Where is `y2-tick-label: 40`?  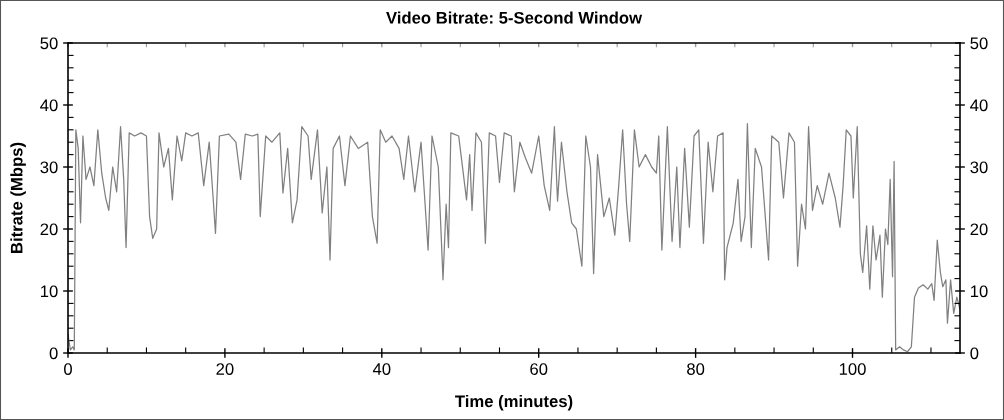 y2-tick-label: 40 is located at coordinates (979, 105).